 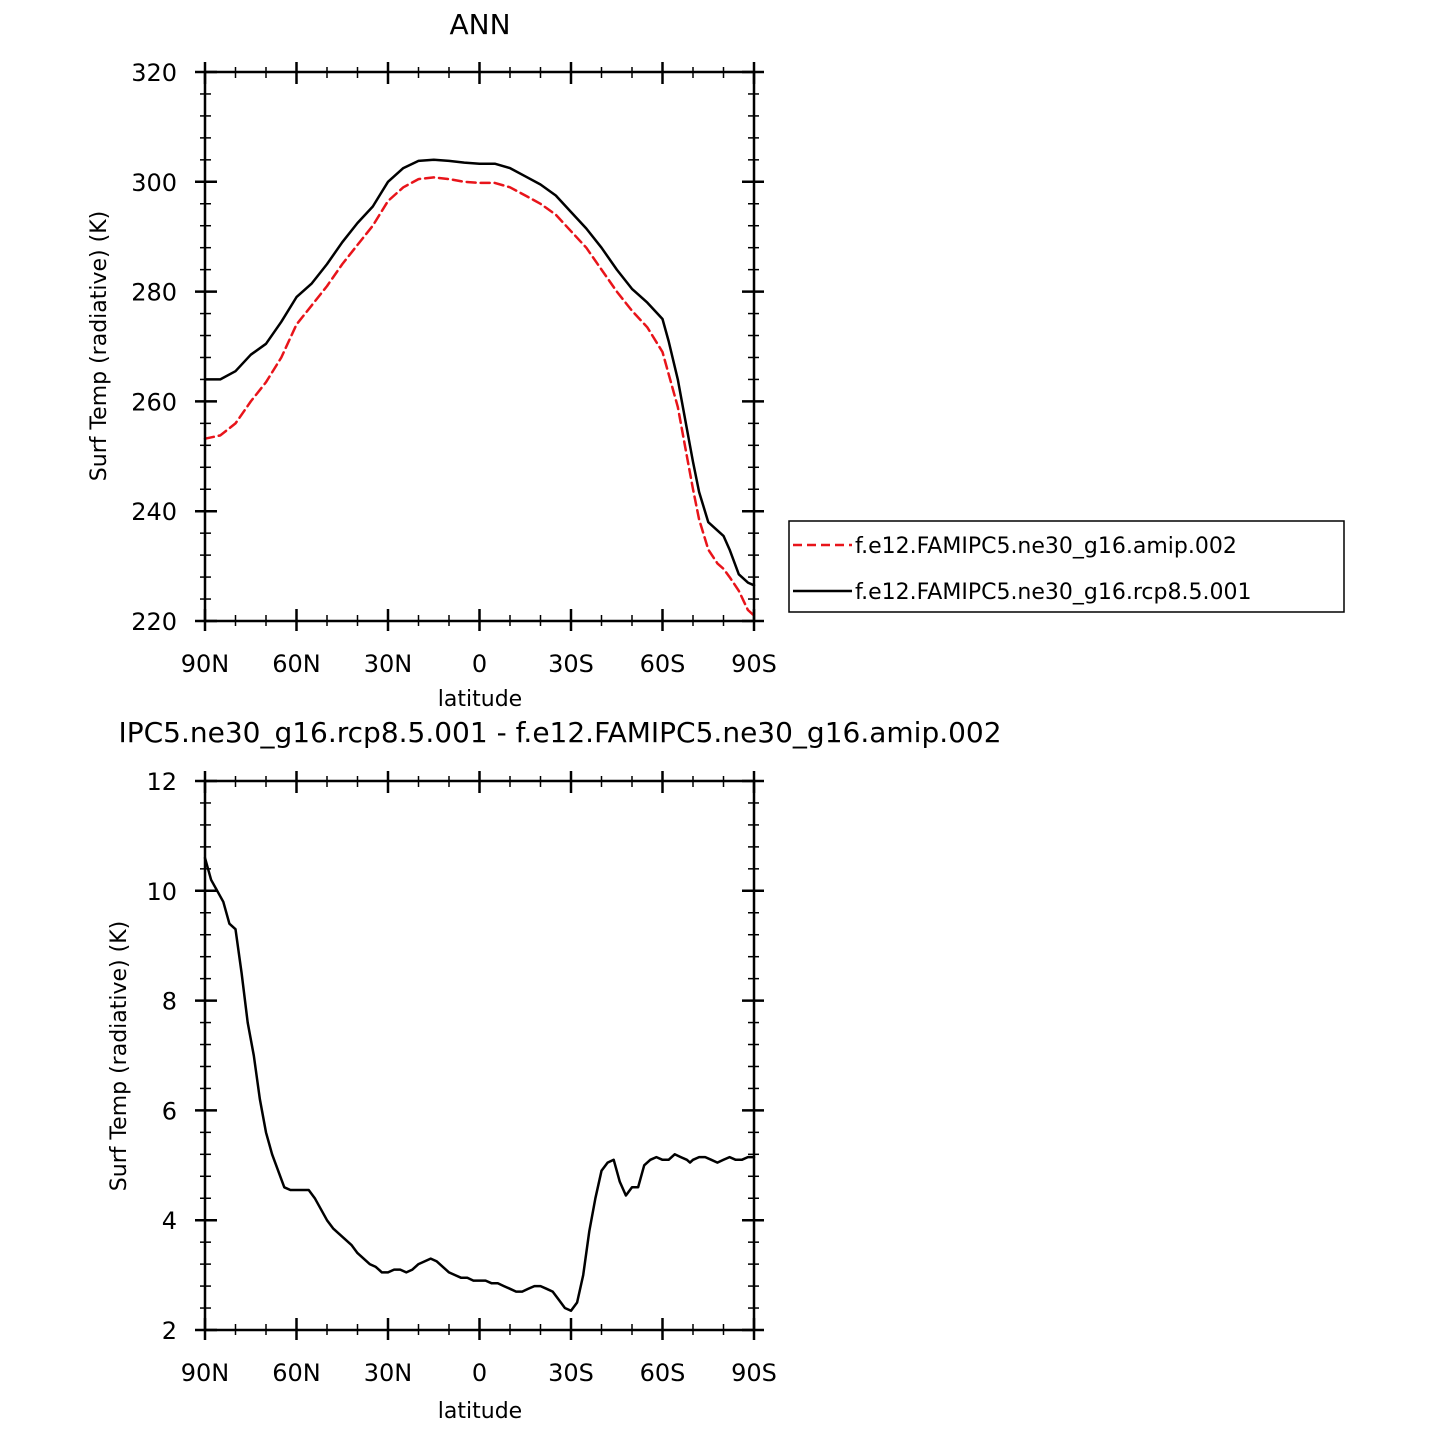 What do you see at coordinates (99, 346) in the screenshot?
I see `top-y-axis-title: Surf Temp (radiative) (K)` at bounding box center [99, 346].